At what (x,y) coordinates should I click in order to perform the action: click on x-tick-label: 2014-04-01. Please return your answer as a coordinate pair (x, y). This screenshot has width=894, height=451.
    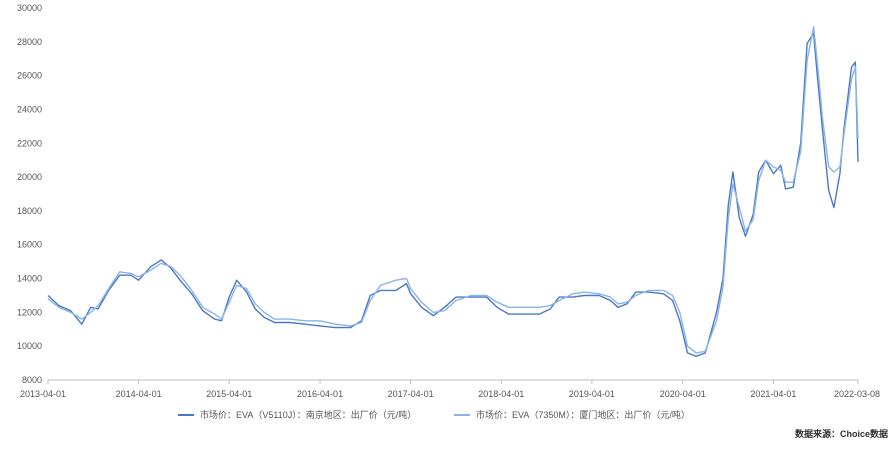
    Looking at the image, I should click on (139, 394).